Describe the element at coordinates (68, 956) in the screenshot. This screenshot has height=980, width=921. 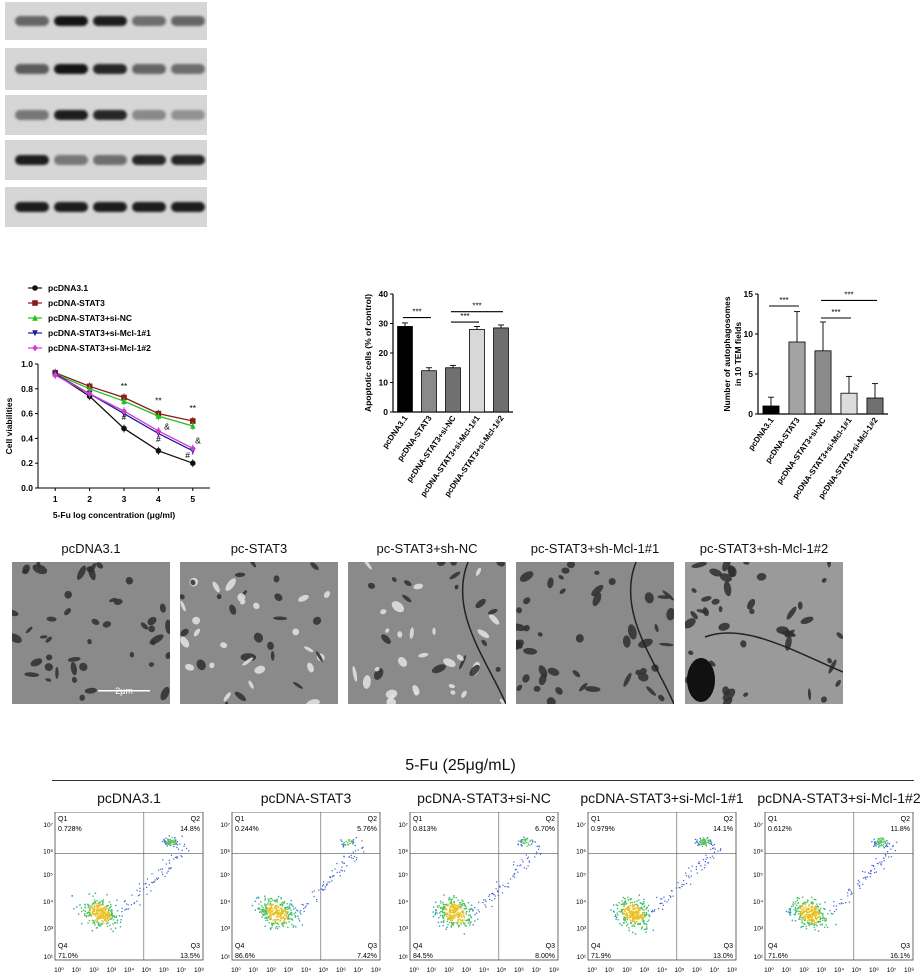
I see `quadrant-value: 71.0%` at that location.